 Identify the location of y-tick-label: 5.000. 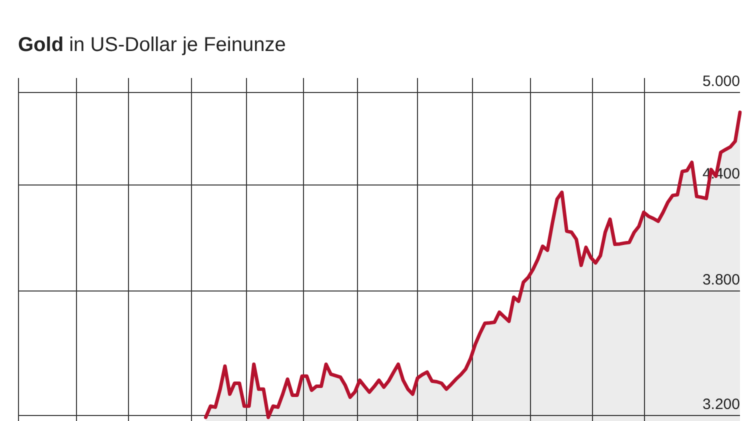
(721, 81).